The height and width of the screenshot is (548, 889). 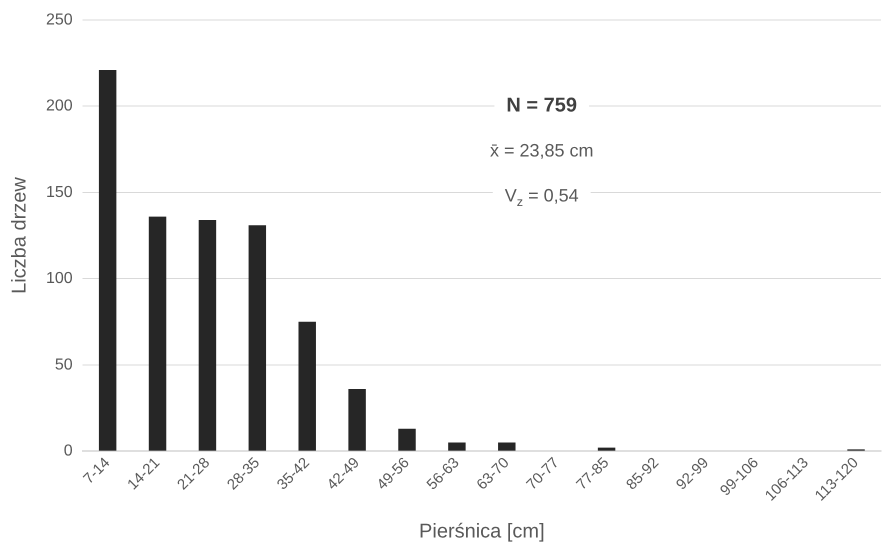 What do you see at coordinates (19, 235) in the screenshot?
I see `y-axis-title: Liczba drzew` at bounding box center [19, 235].